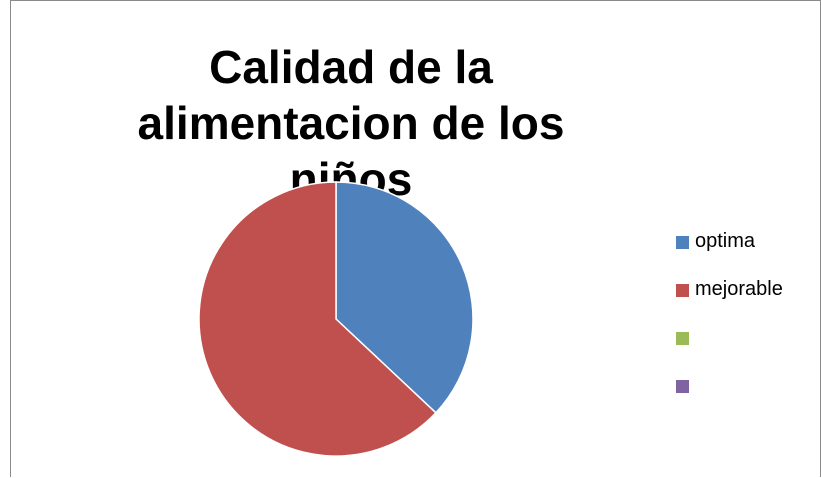 The image size is (821, 478). I want to click on legend-label: optima, so click(725, 241).